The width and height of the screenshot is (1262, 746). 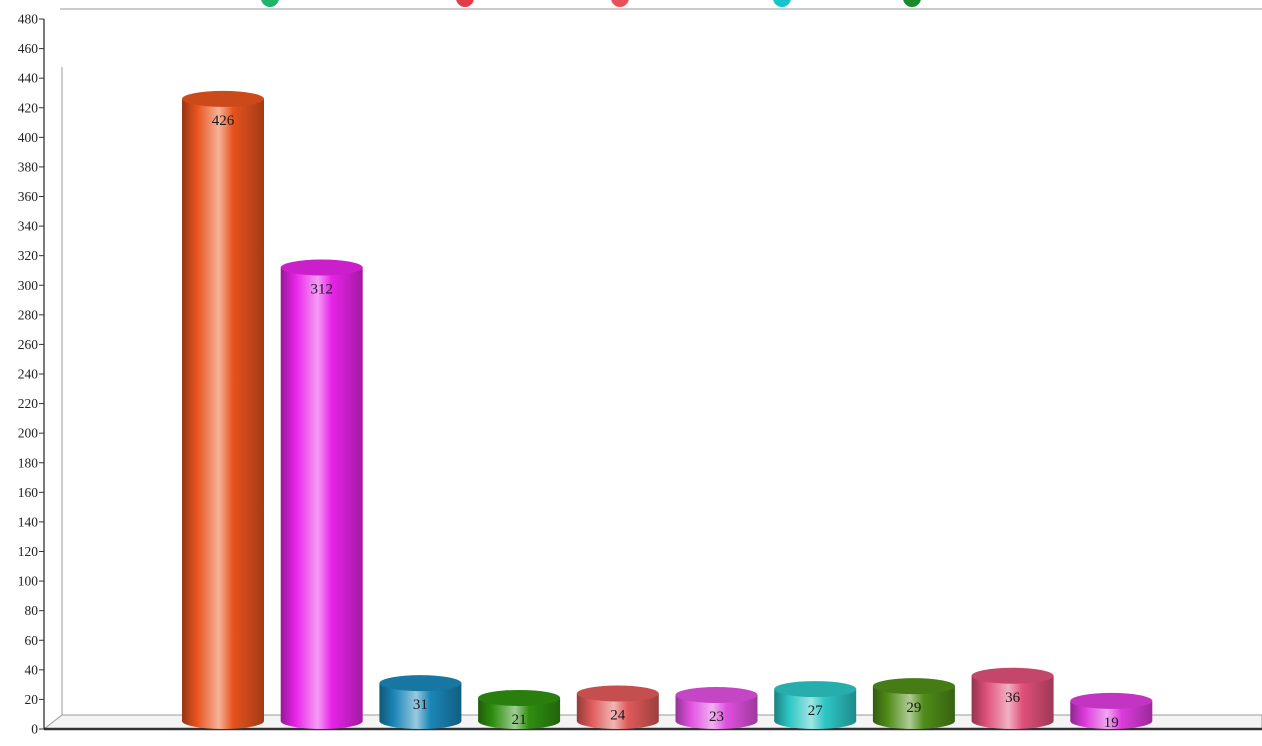 What do you see at coordinates (28, 48) in the screenshot?
I see `y-tick-label: 460` at bounding box center [28, 48].